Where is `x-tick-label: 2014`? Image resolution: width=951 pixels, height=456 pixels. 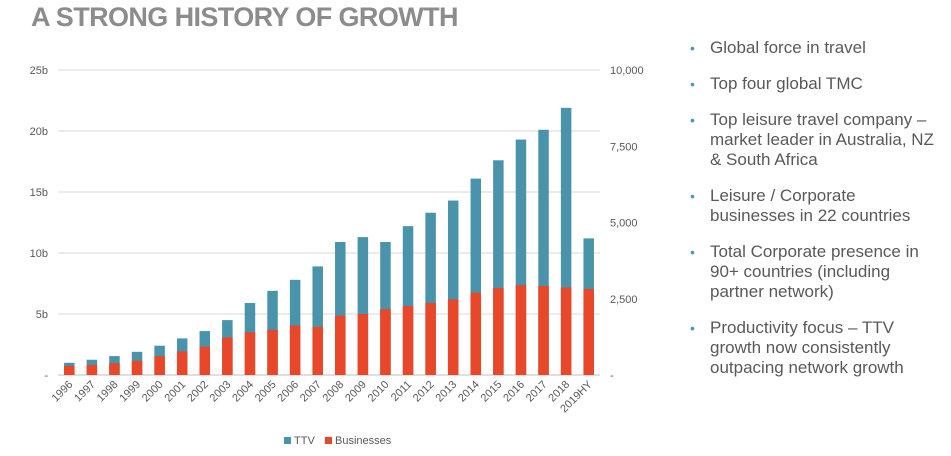 x-tick-label: 2014 is located at coordinates (469, 392).